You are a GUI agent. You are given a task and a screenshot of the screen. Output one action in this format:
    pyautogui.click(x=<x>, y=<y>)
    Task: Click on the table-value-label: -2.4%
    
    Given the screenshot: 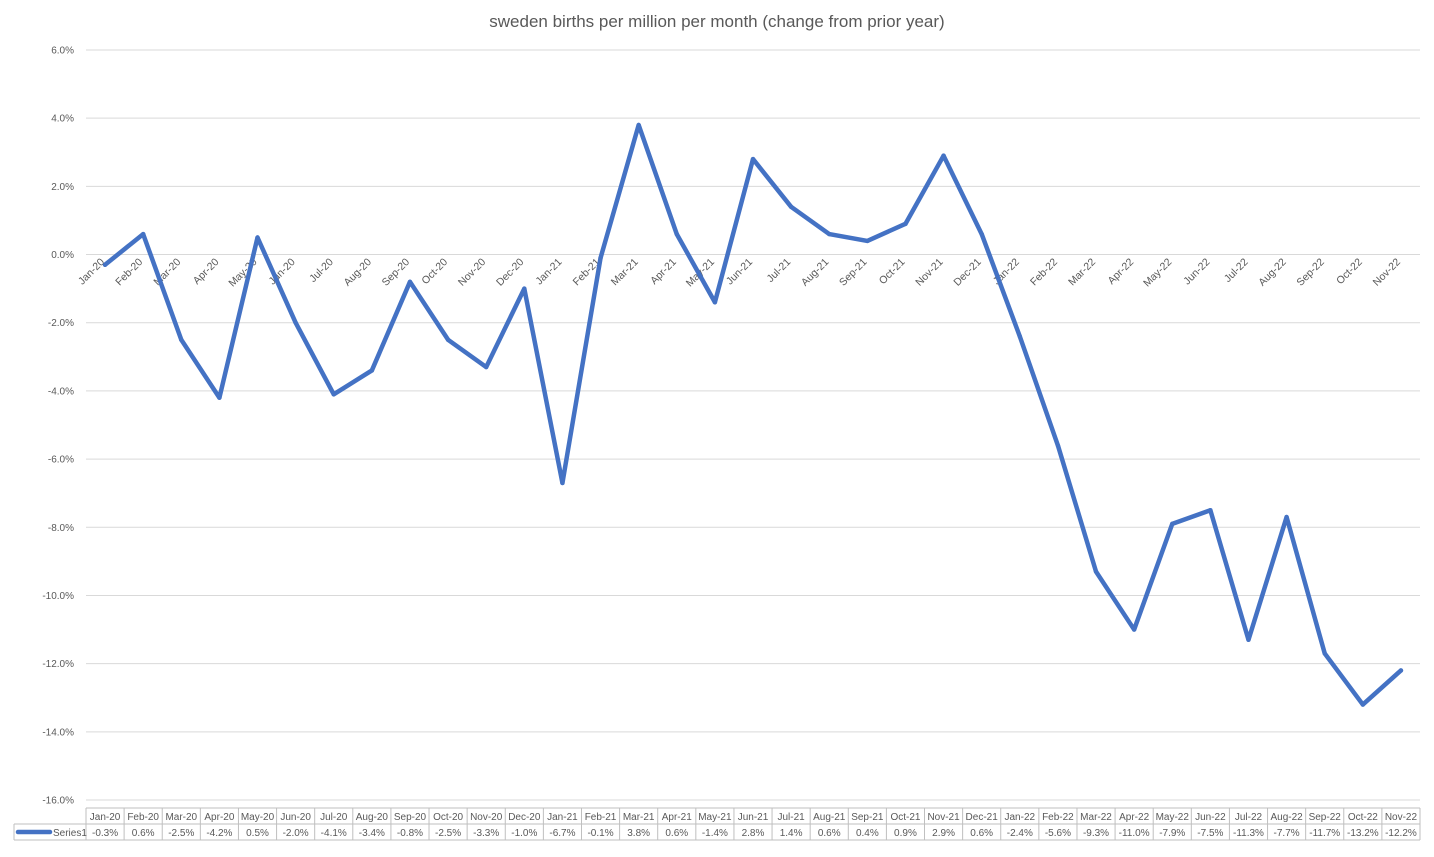 What is the action you would take?
    pyautogui.click(x=1020, y=833)
    